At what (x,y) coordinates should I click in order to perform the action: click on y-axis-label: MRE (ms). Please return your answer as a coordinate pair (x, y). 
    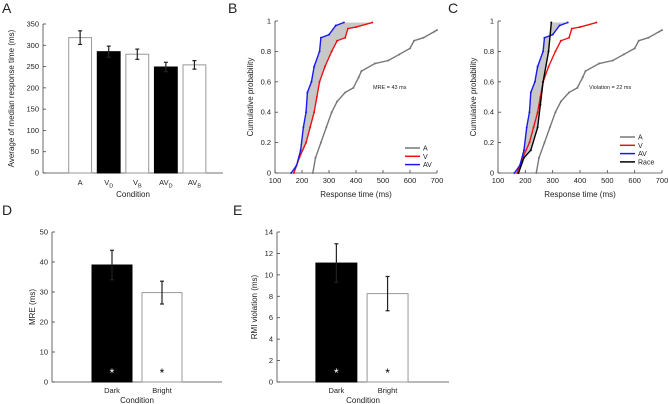
    Looking at the image, I should click on (32, 307).